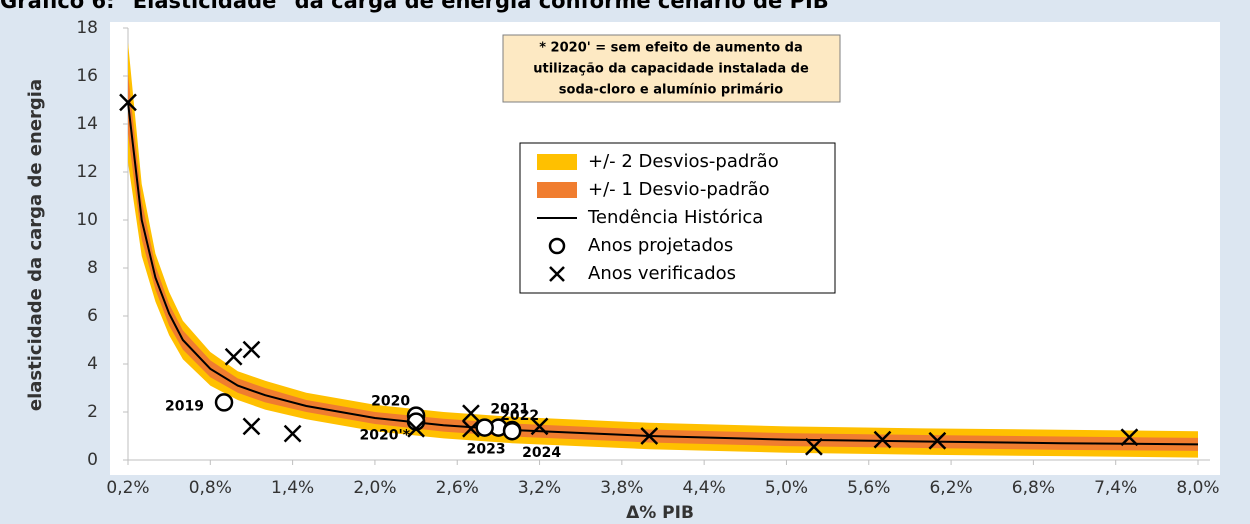  What do you see at coordinates (671, 48) in the screenshot?
I see `note-text: * 2020' = sem efeito de aumento da` at bounding box center [671, 48].